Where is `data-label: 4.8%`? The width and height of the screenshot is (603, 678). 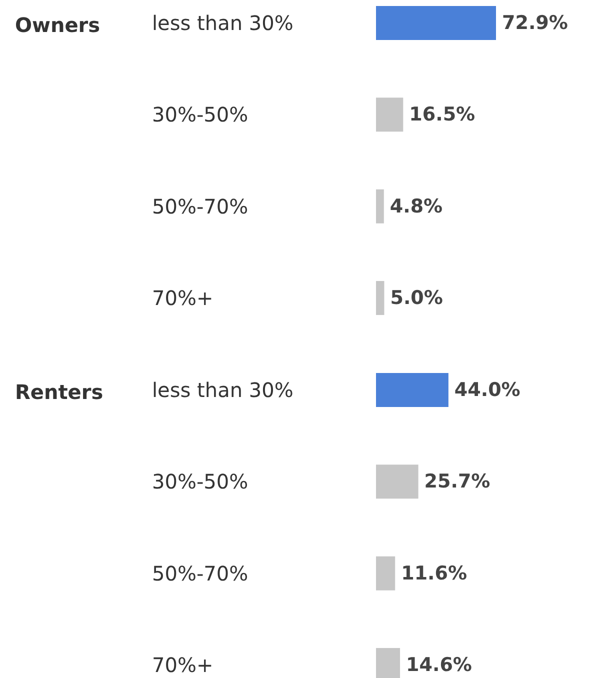 data-label: 4.8% is located at coordinates (416, 206).